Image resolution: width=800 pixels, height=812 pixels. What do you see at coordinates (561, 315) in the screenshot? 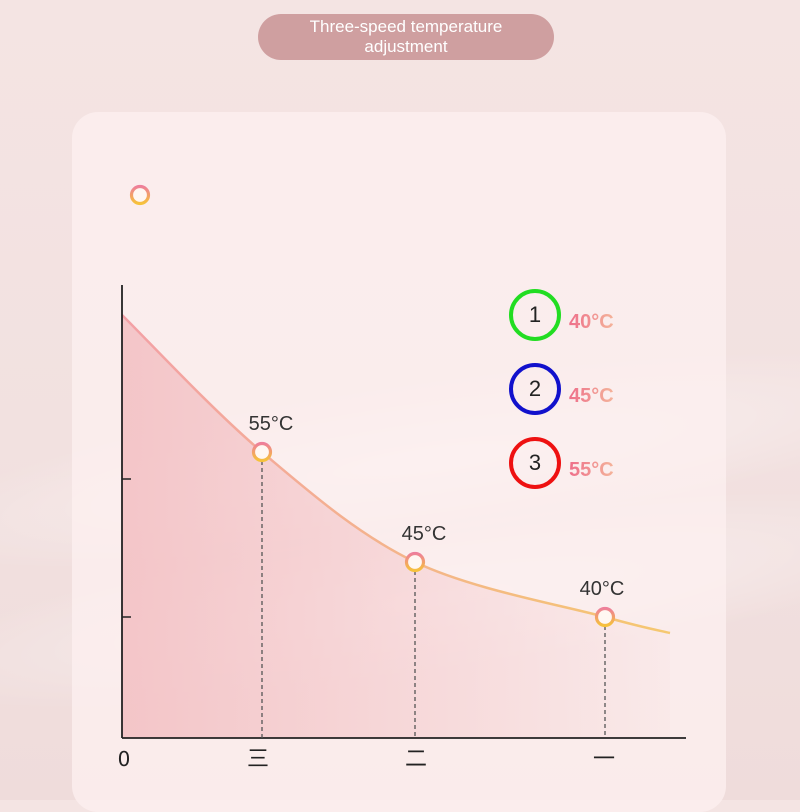
I see `legend-item: 1 40°C` at bounding box center [561, 315].